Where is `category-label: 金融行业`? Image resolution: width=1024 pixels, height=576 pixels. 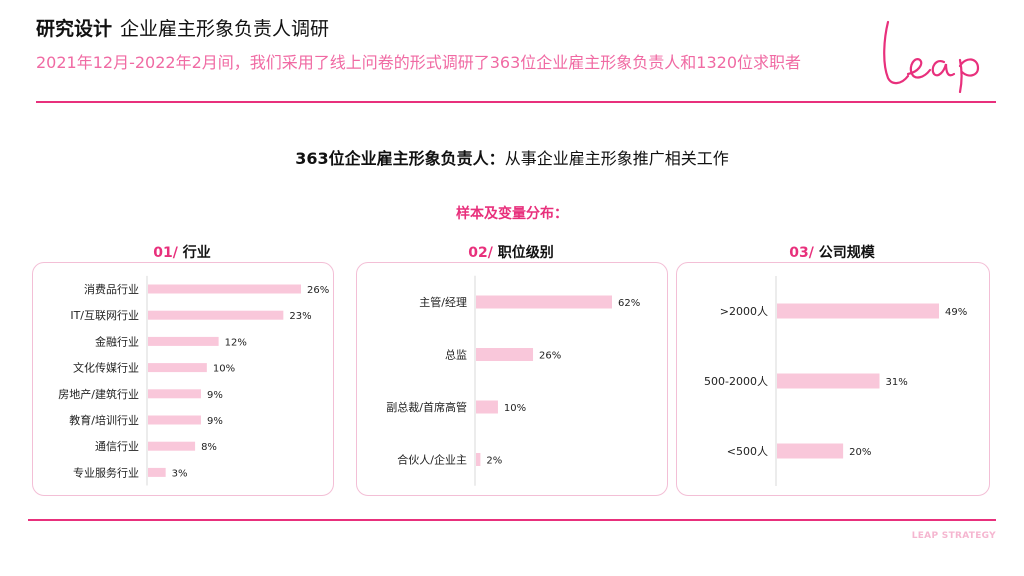
category-label: 金融行业 is located at coordinates (117, 341).